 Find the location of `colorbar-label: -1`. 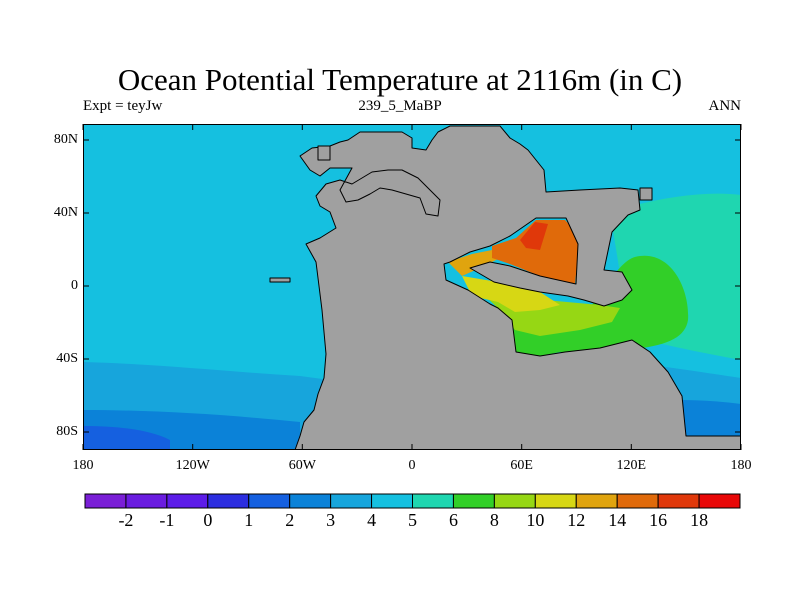

colorbar-label: -1 is located at coordinates (167, 520).